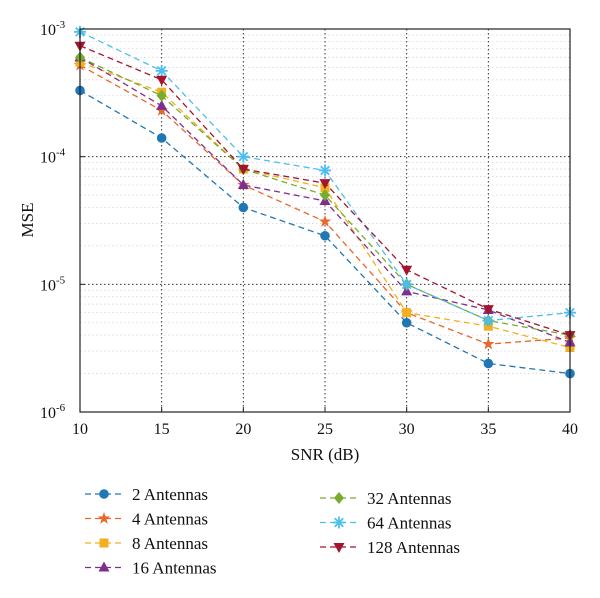  I want to click on legend-label: 128 Antennas, so click(413, 547).